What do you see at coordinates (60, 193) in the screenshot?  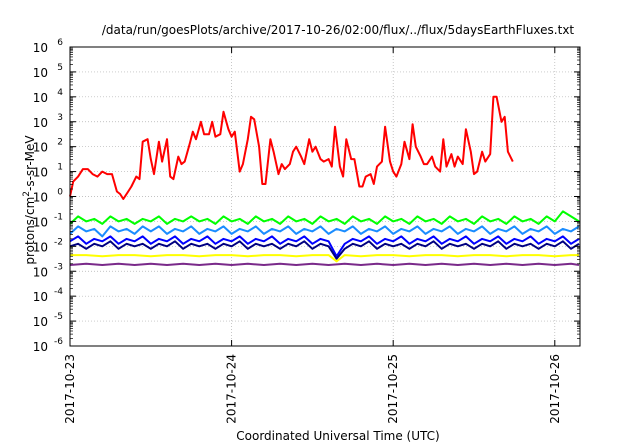 I see `y-tick-exponent: 0` at bounding box center [60, 193].